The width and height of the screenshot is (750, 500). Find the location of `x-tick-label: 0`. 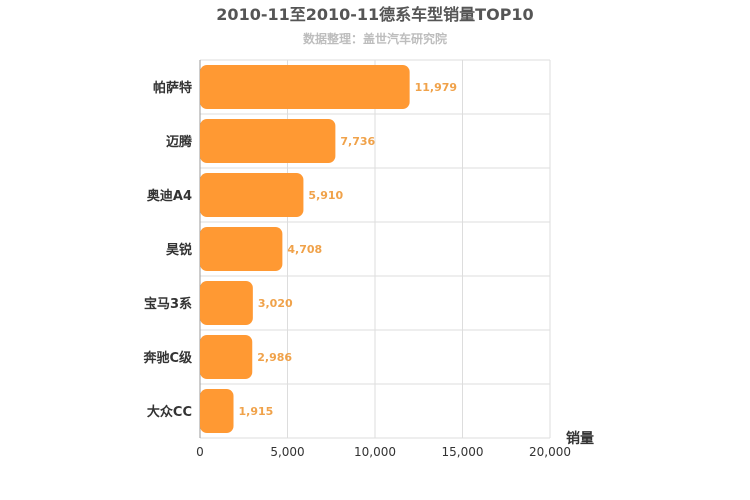

x-tick-label: 0 is located at coordinates (200, 452).